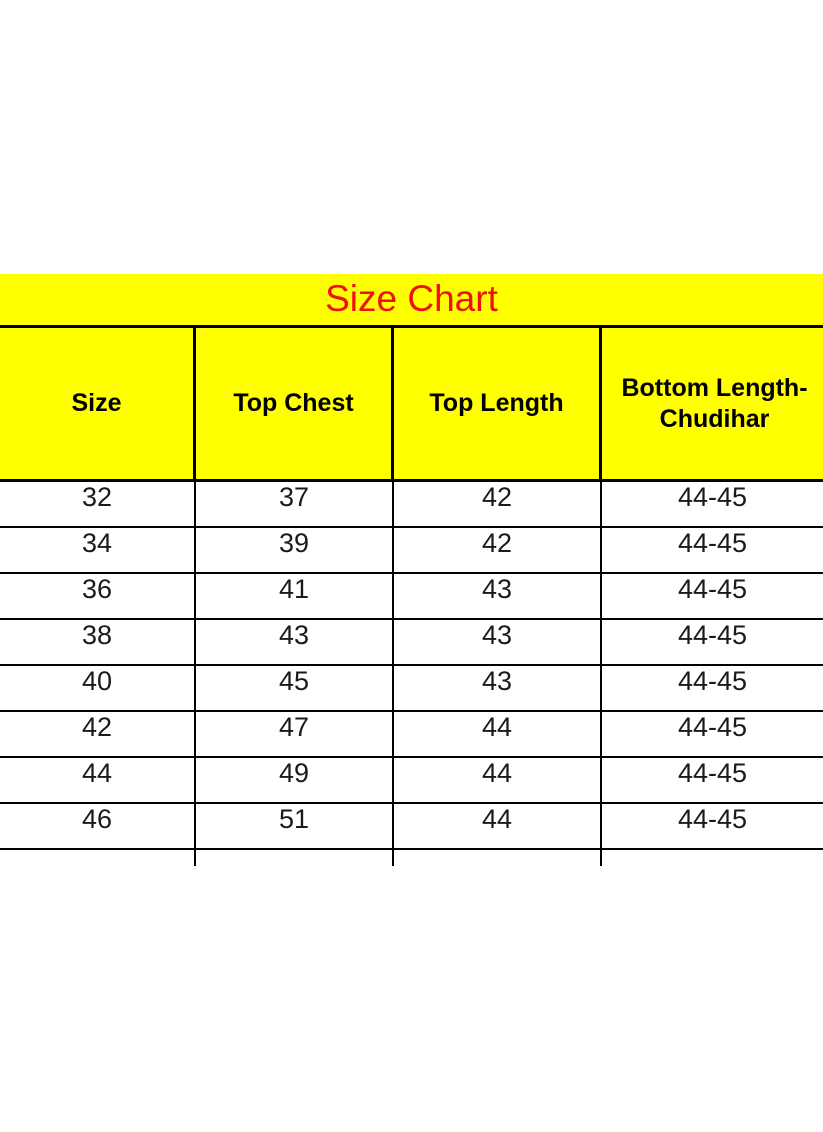 The image size is (823, 1132). Describe the element at coordinates (295, 688) in the screenshot. I see `cell-top-chest: 45` at that location.